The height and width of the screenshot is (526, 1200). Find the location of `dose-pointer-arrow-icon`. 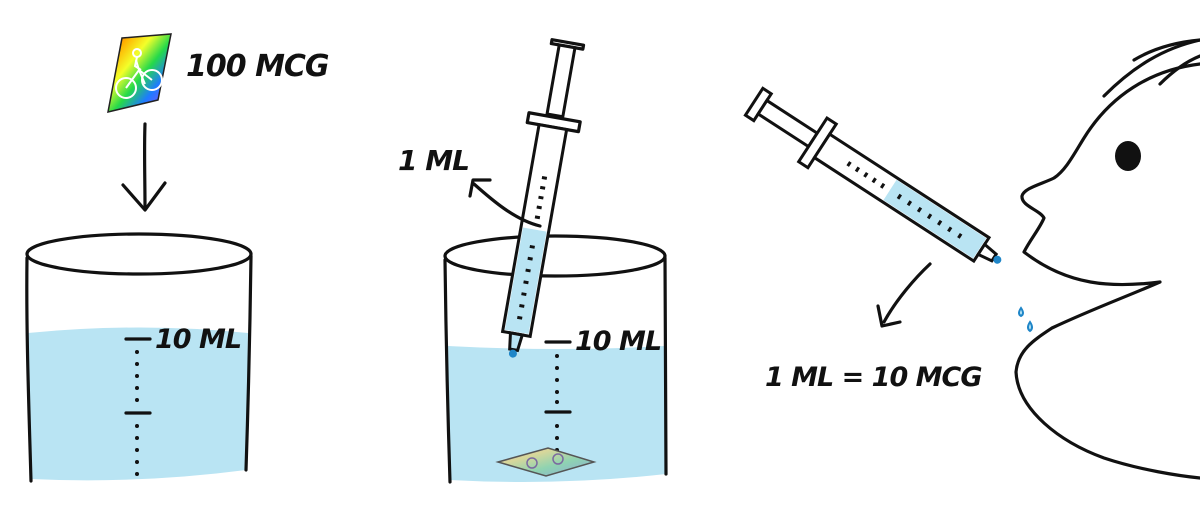

dose-pointer-arrow-icon is located at coordinates (904, 295).